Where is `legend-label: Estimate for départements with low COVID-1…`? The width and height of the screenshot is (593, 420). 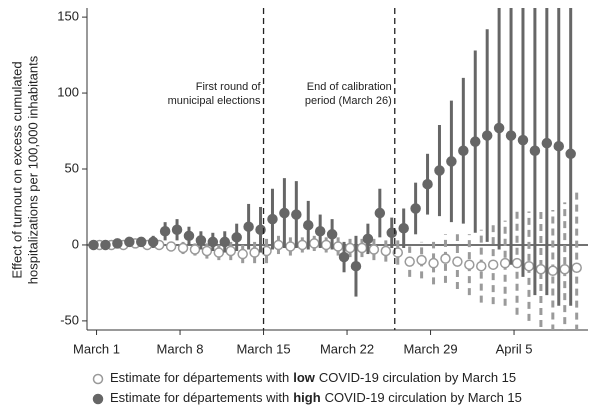 legend-label: Estimate for départements with low COVID-1… is located at coordinates (313, 377).